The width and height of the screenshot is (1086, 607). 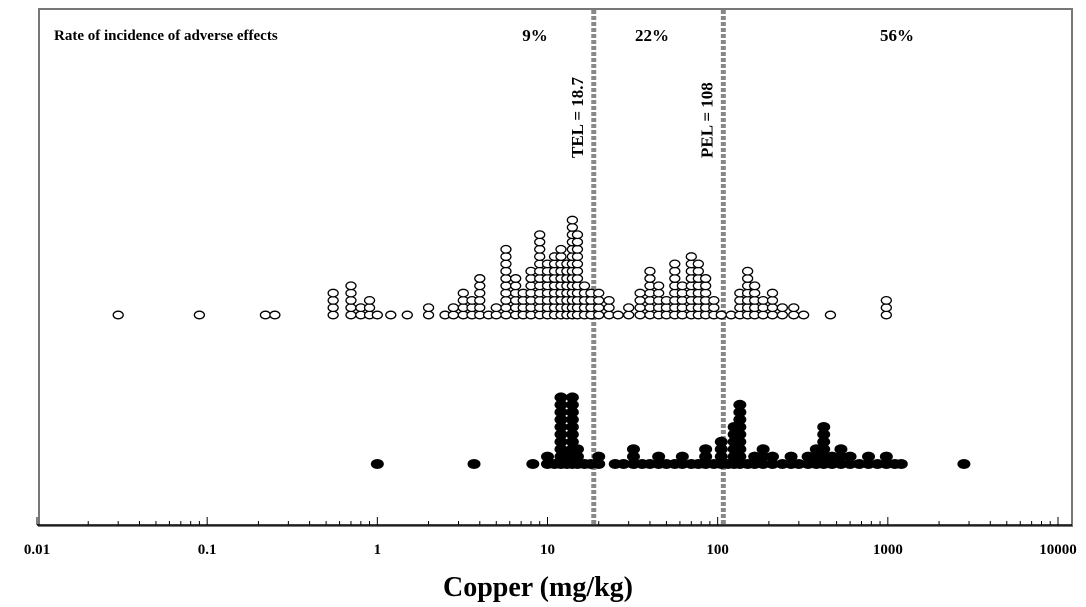 What do you see at coordinates (538, 587) in the screenshot?
I see `x-axis-title: Copper (mg/kg)` at bounding box center [538, 587].